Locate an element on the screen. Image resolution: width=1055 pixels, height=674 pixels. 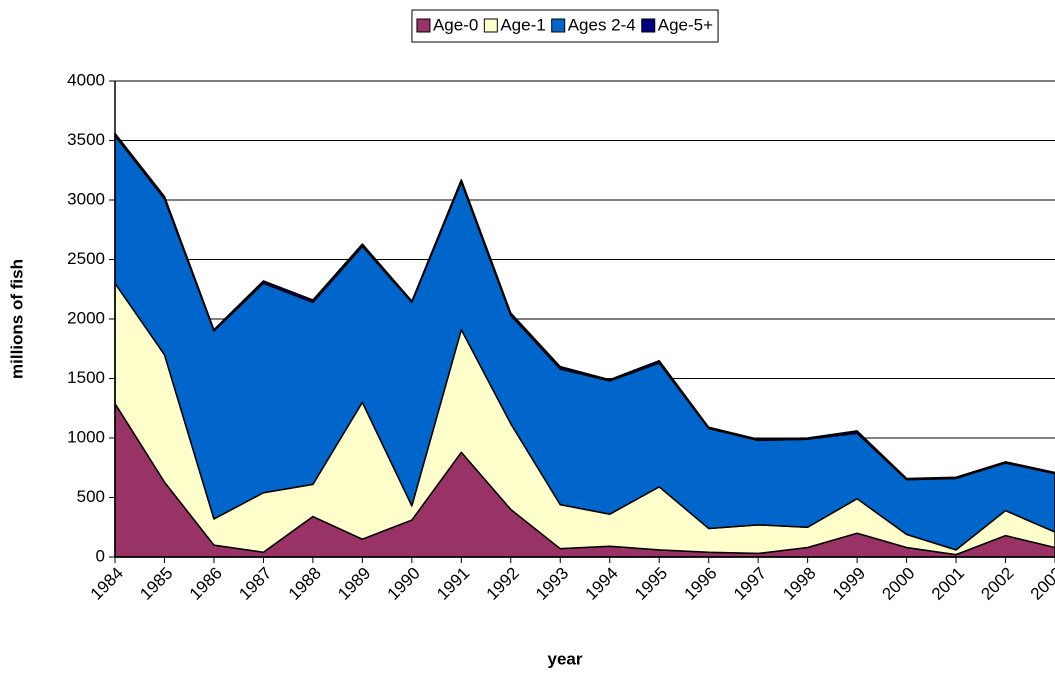
x-tick-label: 1993 is located at coordinates (552, 584).